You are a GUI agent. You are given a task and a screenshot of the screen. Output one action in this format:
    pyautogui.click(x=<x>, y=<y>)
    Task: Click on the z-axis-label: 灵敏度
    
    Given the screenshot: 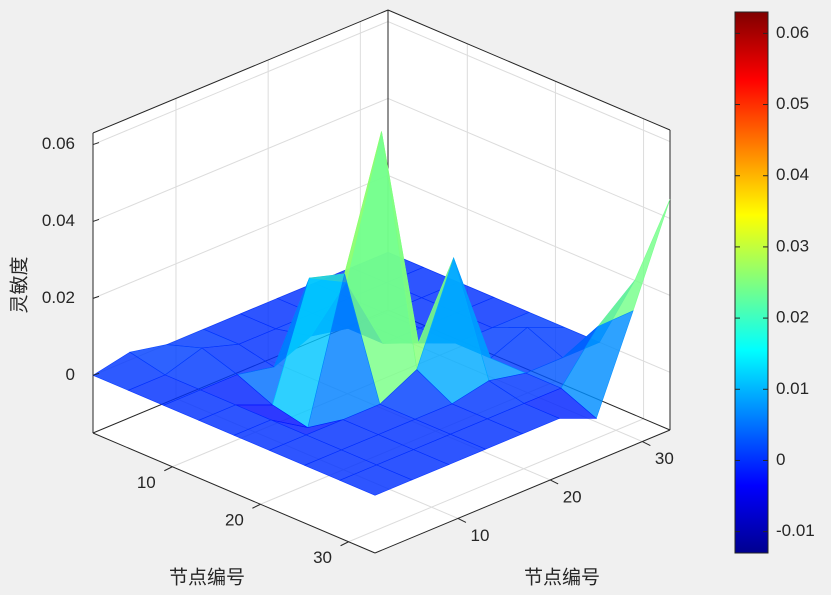 What is the action you would take?
    pyautogui.click(x=20, y=284)
    